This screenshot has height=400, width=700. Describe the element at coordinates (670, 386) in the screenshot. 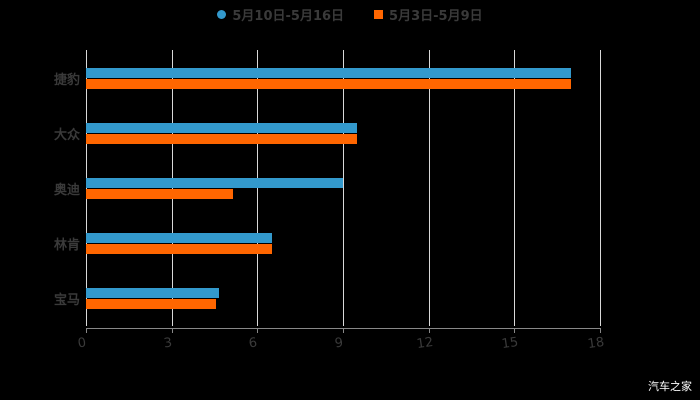

I see `watermark-logo: 汽车之家` at that location.